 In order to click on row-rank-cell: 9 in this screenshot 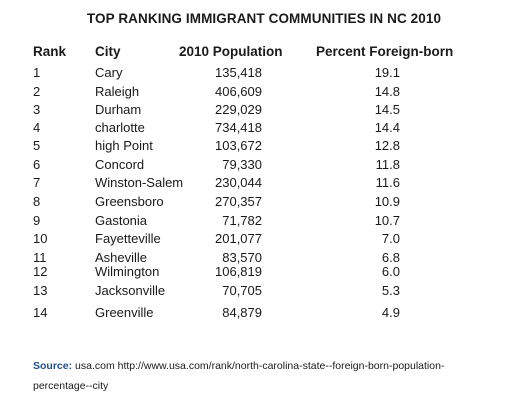, I will do `click(37, 220)`.